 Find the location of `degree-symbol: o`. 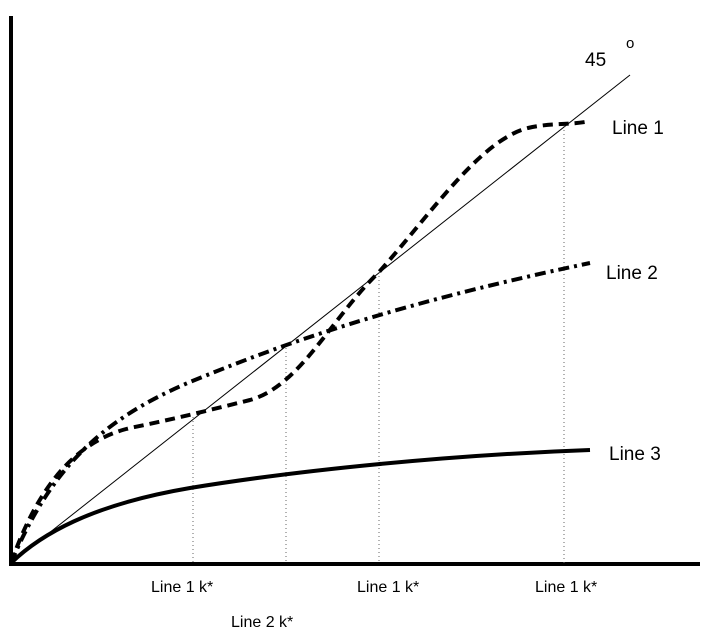

degree-symbol: o is located at coordinates (630, 43).